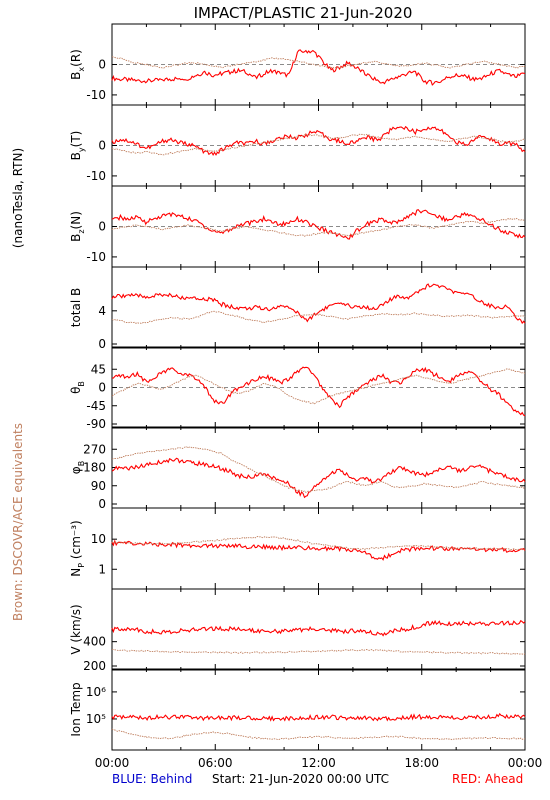 Image resolution: width=550 pixels, height=800 pixels. What do you see at coordinates (421, 763) in the screenshot?
I see `x-tick-label: 18:00` at bounding box center [421, 763].